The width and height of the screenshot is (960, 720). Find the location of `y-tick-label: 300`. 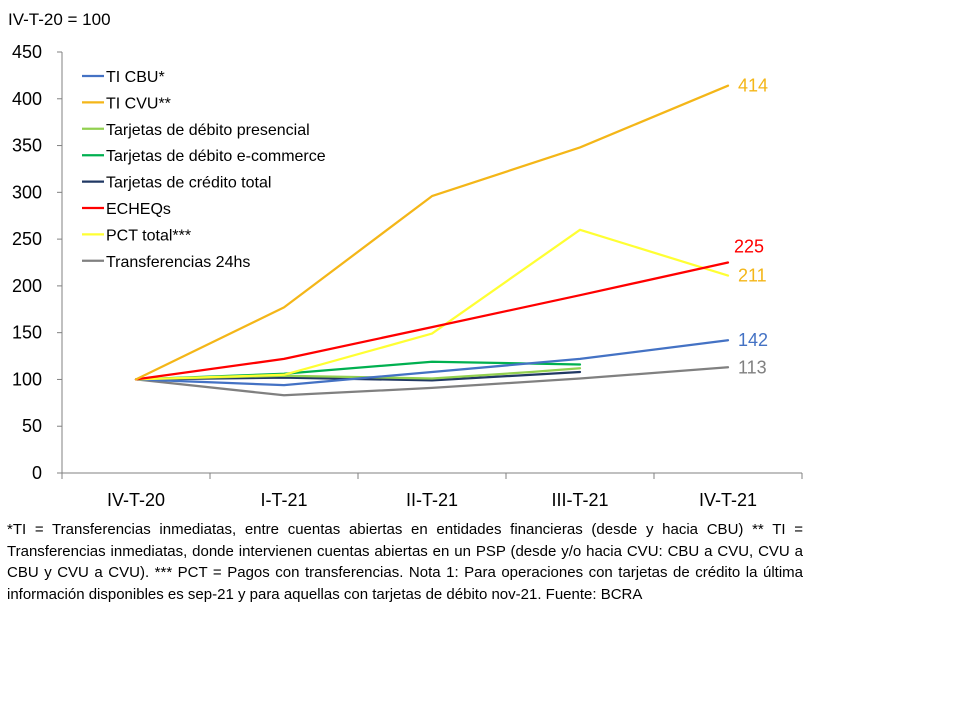

y-tick-label: 300 is located at coordinates (27, 192).